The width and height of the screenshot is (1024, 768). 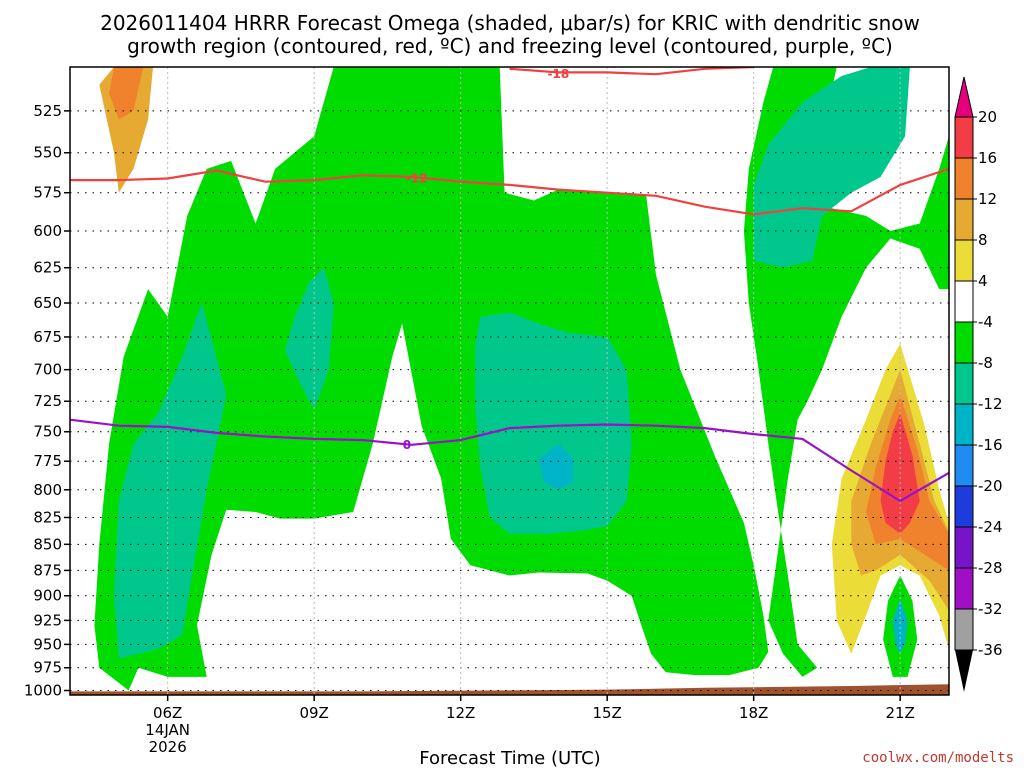 I want to click on x-tick-label: 21Z, so click(x=899, y=713).